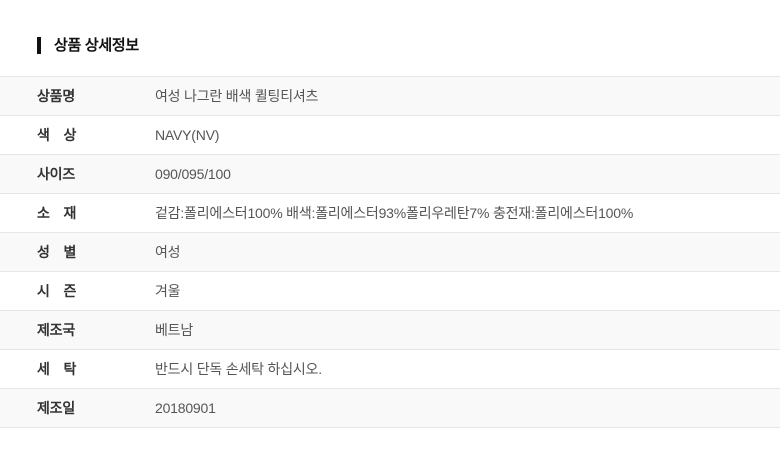 The height and width of the screenshot is (466, 780). I want to click on row-label: 색 상, so click(57, 135).